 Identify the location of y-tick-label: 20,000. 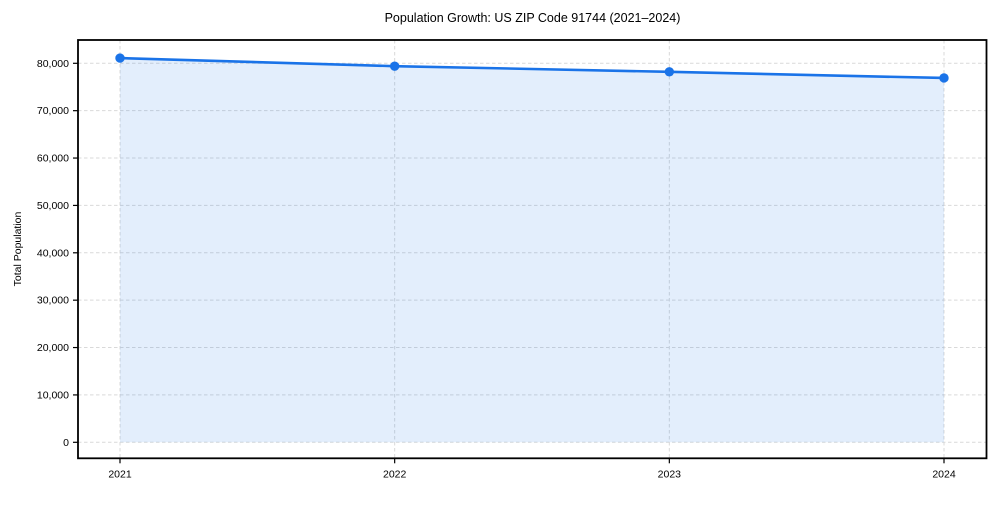
(53, 348).